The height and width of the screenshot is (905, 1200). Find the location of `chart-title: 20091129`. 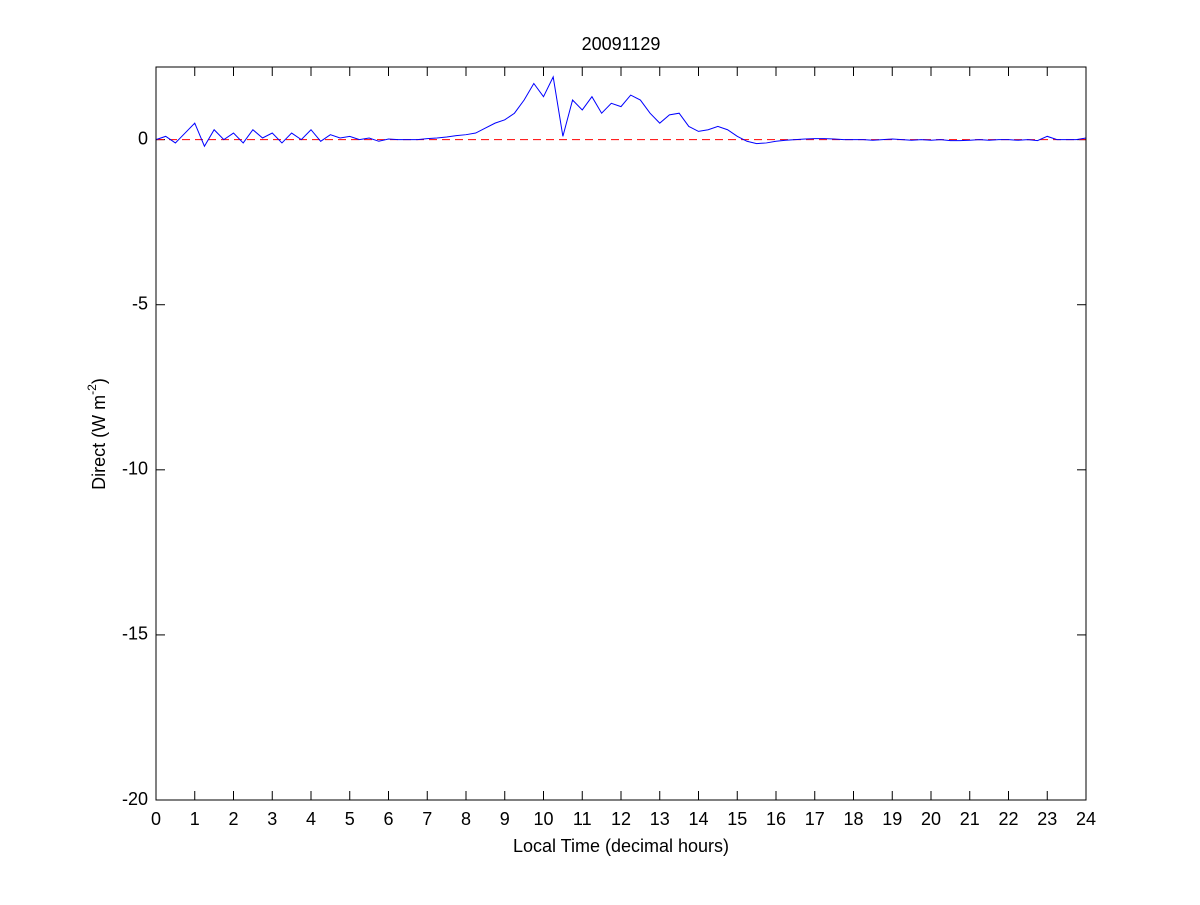

chart-title: 20091129 is located at coordinates (621, 44).